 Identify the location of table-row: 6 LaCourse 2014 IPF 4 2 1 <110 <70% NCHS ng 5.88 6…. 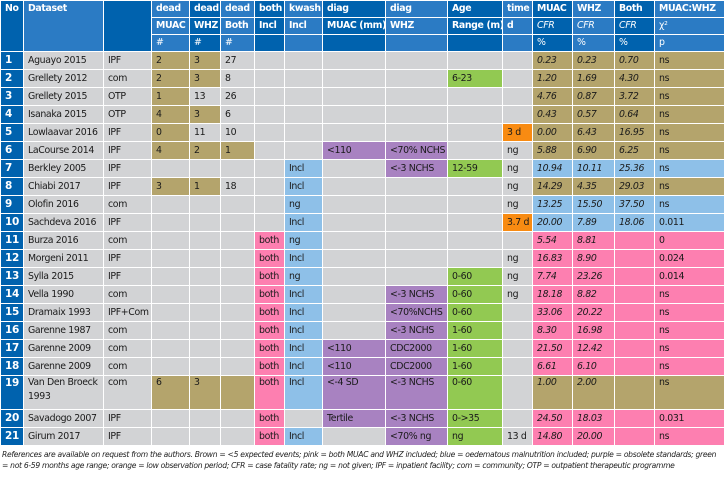
(362, 150).